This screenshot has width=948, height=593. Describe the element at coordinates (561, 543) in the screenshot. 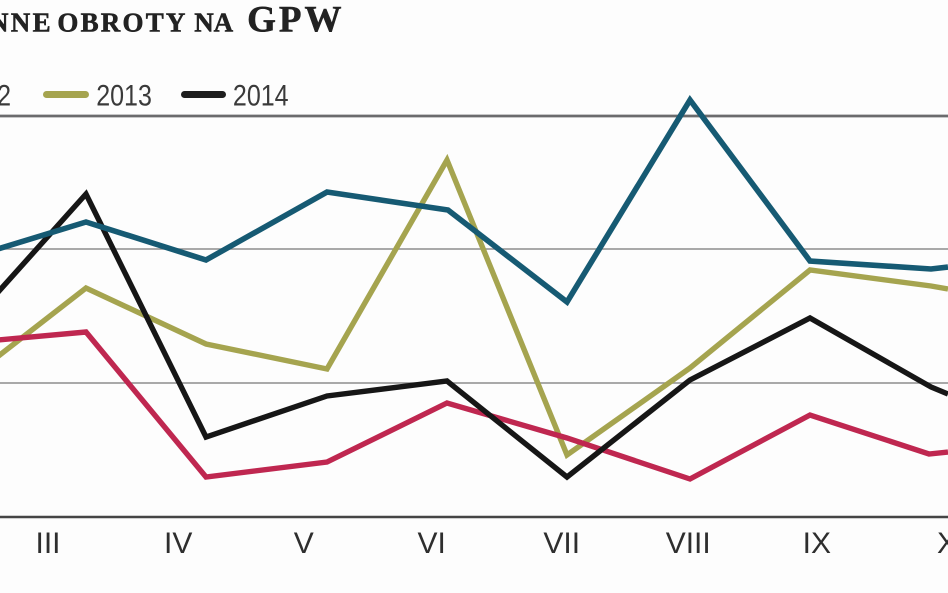

I see `svg-text: VII` at that location.